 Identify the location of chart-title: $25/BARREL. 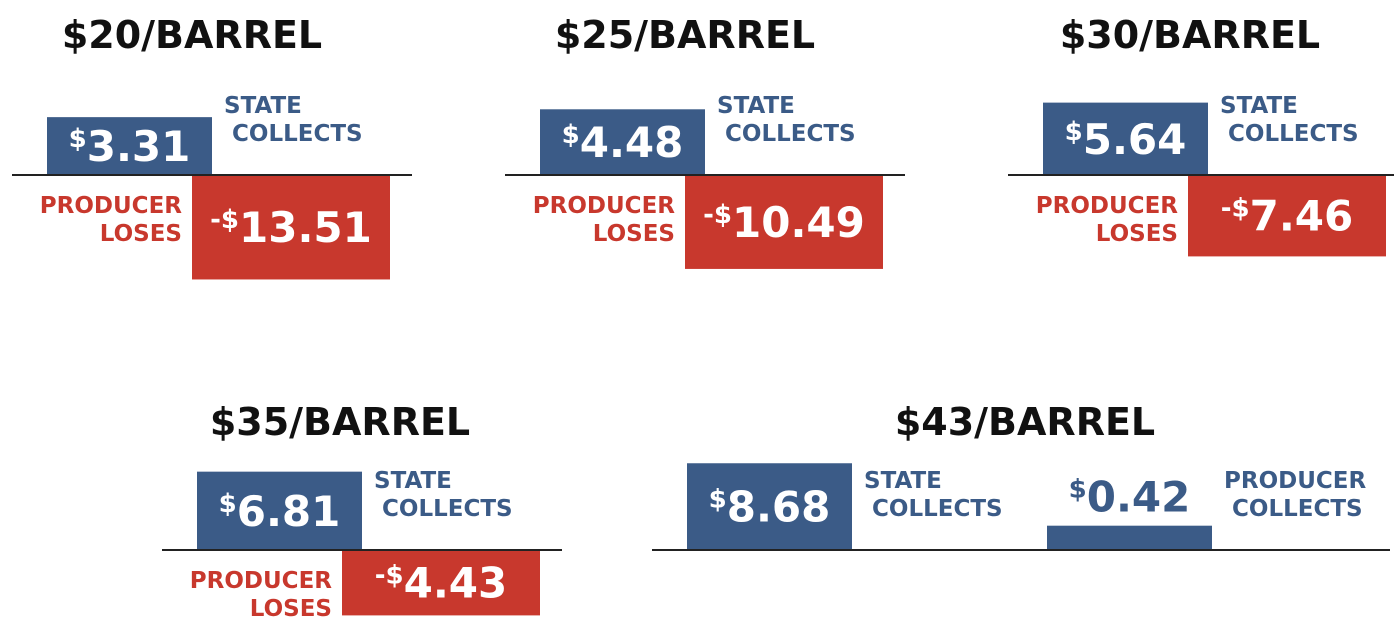
(685, 35).